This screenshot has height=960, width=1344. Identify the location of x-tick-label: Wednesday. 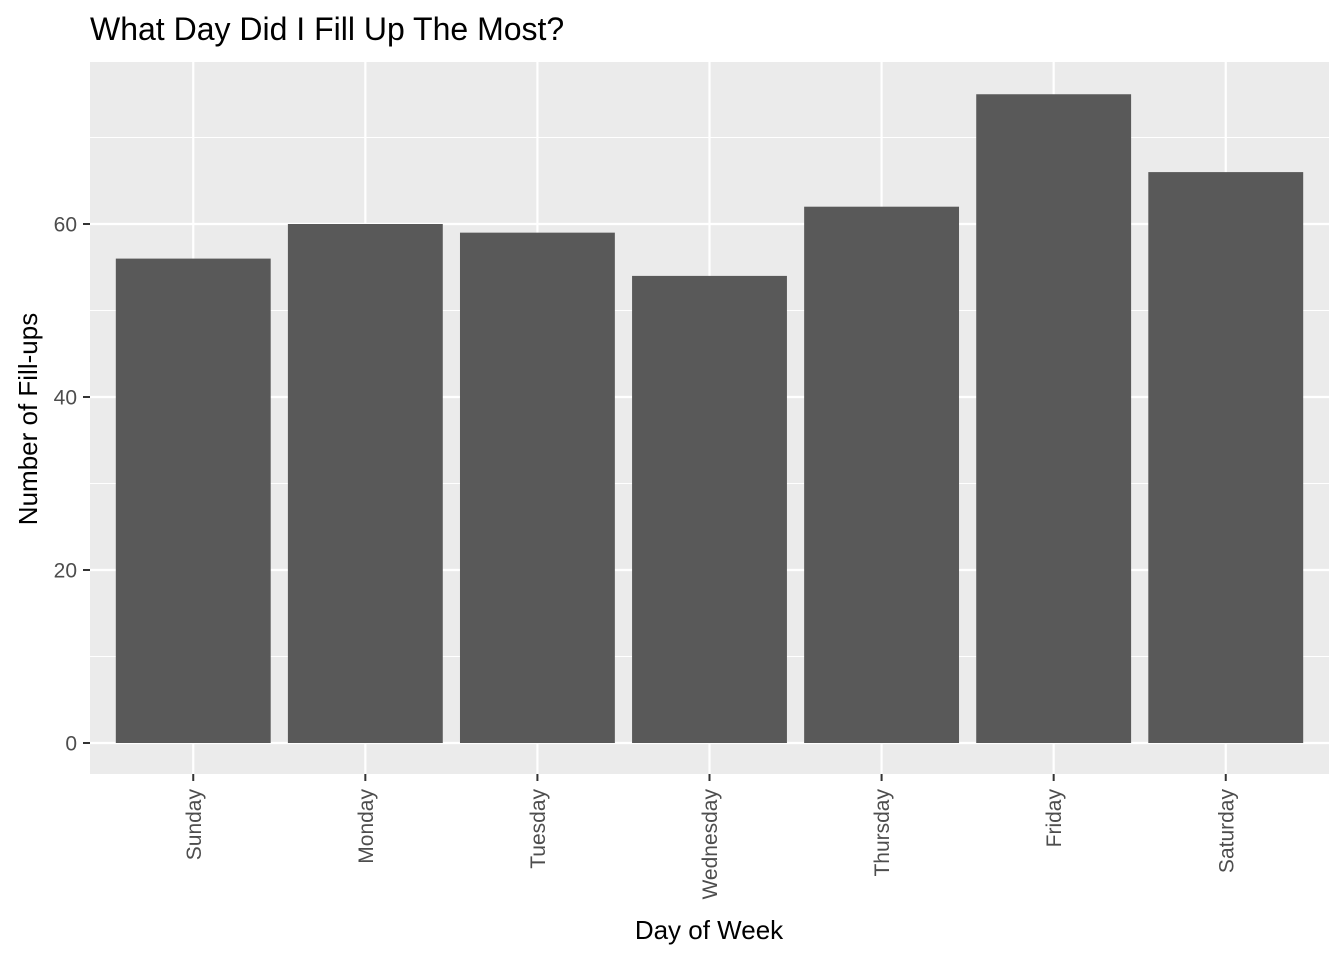
(710, 844).